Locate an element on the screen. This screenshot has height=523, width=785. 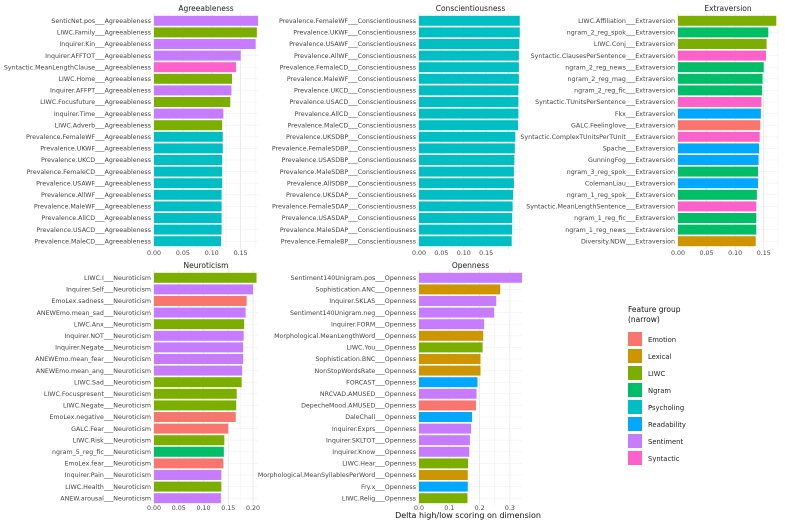
bar-label: LIWC.Relig___Openness is located at coordinates (379, 498).